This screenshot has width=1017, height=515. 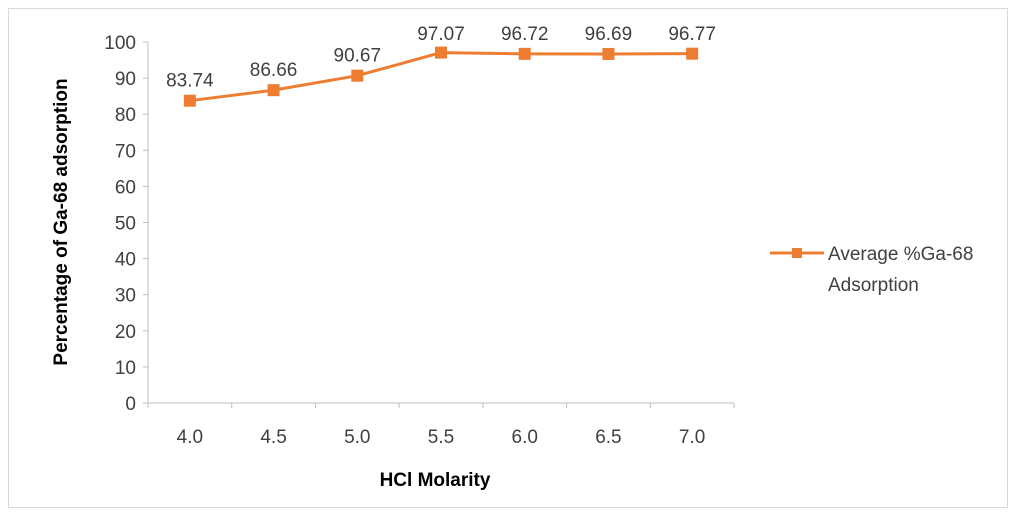 What do you see at coordinates (125, 260) in the screenshot?
I see `y-tick-label: 40` at bounding box center [125, 260].